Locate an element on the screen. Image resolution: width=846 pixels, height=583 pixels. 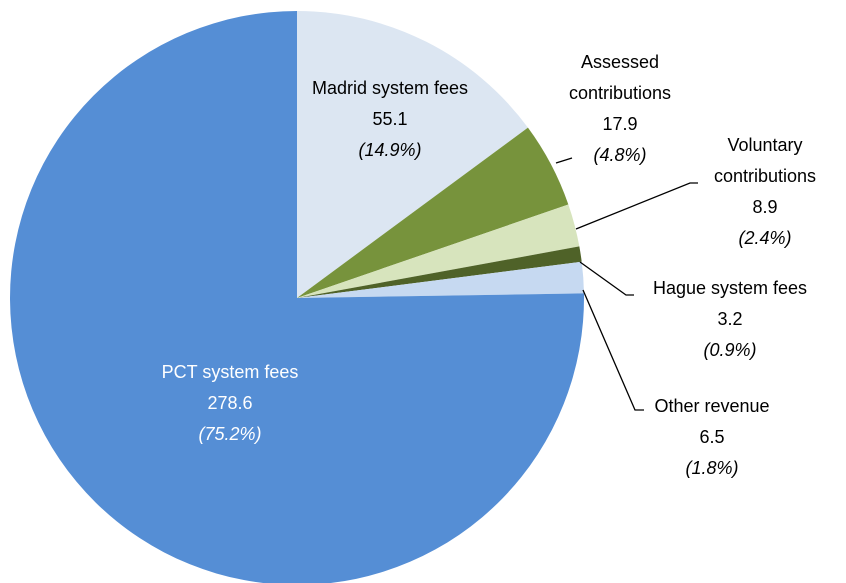
slice-value: 278.6 is located at coordinates (230, 403).